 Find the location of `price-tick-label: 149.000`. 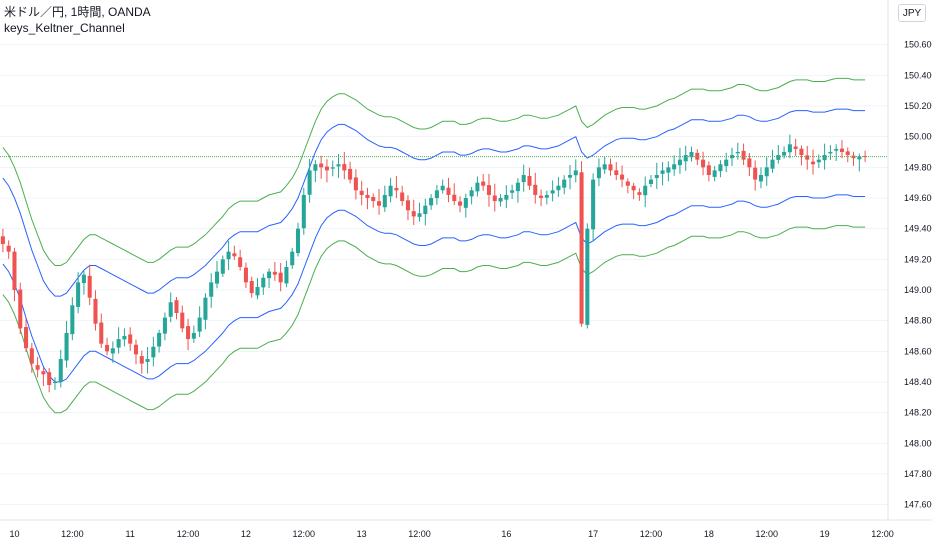

price-tick-label: 149.000 is located at coordinates (918, 290).